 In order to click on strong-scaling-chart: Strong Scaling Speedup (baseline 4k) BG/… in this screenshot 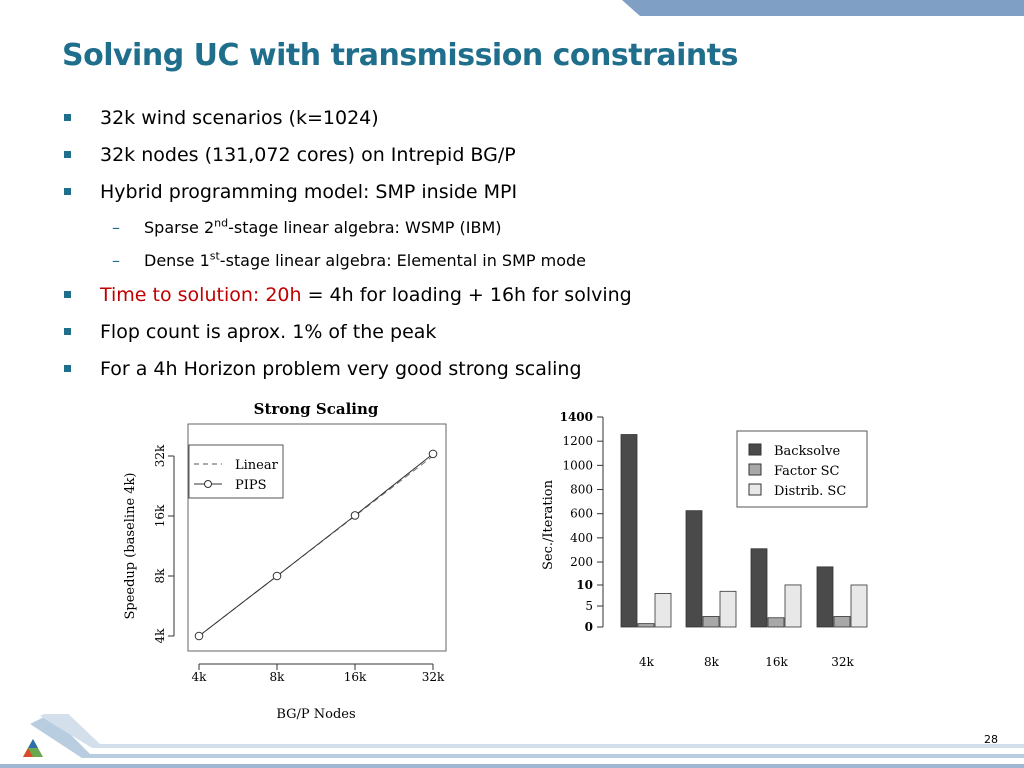, I will do `click(285, 561)`.